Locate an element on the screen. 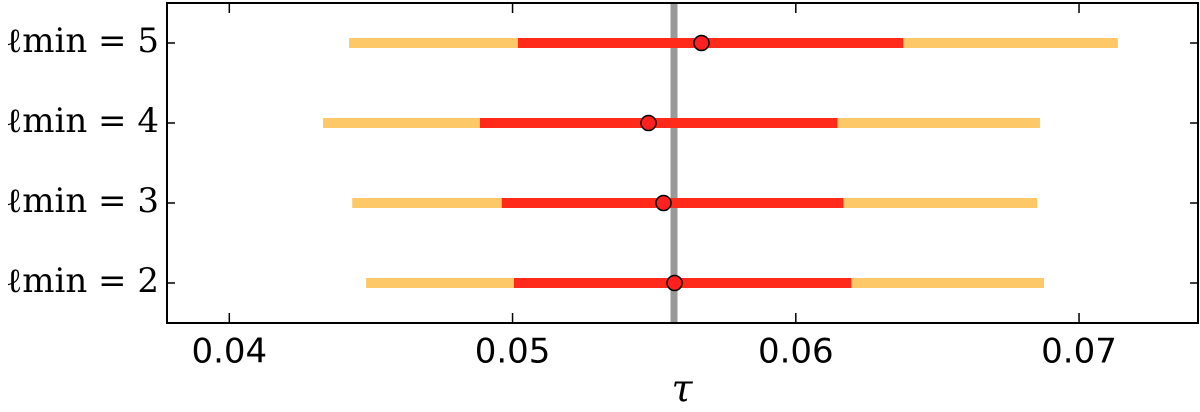 The width and height of the screenshot is (1200, 412). x-tick-label: 0.06 is located at coordinates (796, 352).